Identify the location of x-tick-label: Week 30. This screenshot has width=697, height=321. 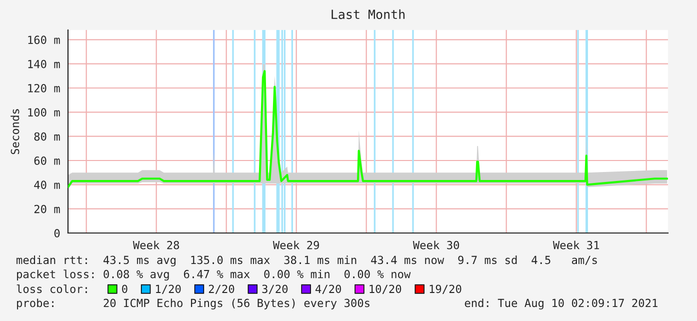
(436, 245).